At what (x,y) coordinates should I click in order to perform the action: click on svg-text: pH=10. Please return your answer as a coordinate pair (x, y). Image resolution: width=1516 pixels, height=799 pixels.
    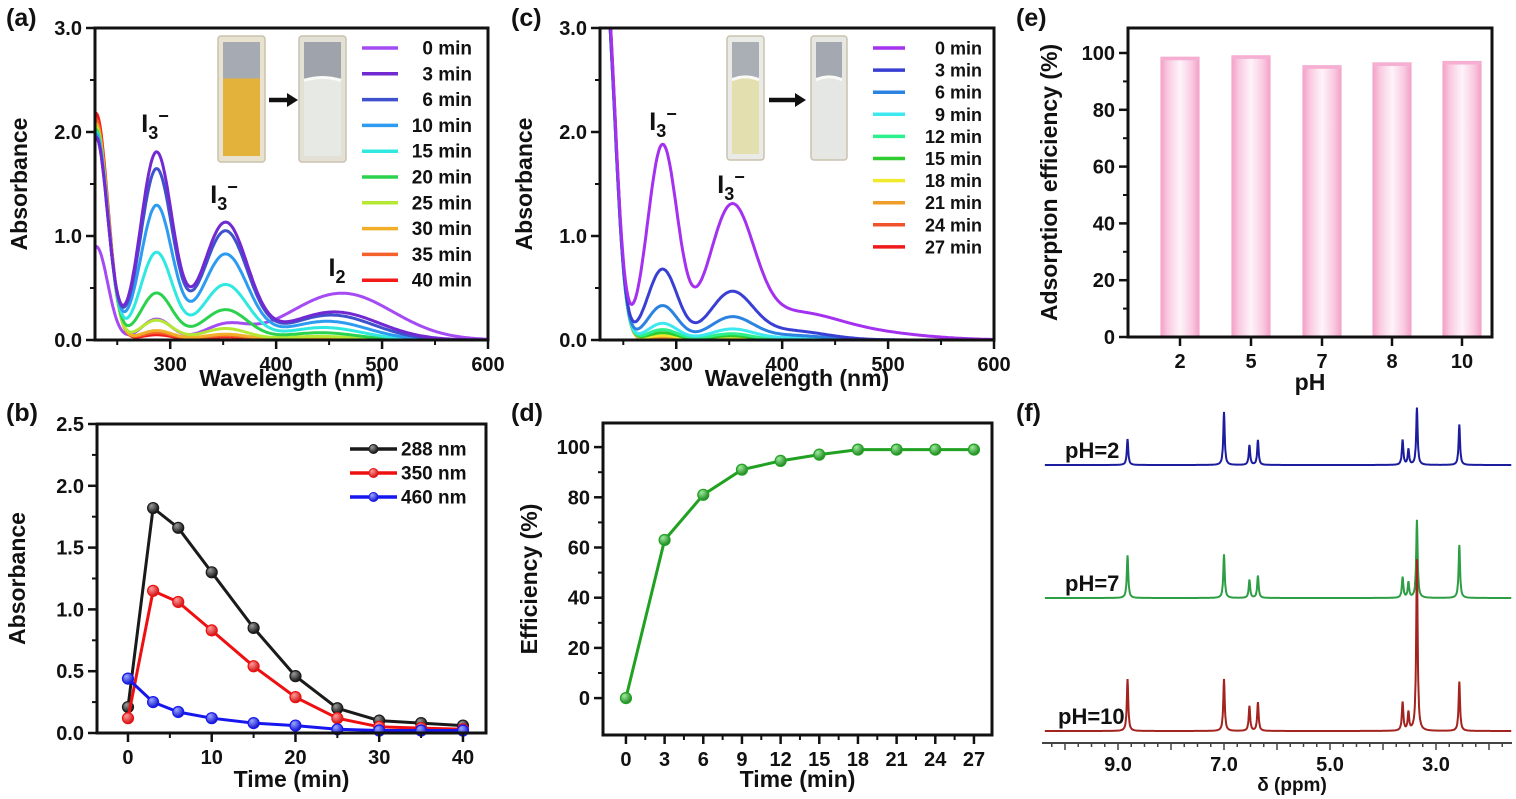
    Looking at the image, I should click on (1091, 716).